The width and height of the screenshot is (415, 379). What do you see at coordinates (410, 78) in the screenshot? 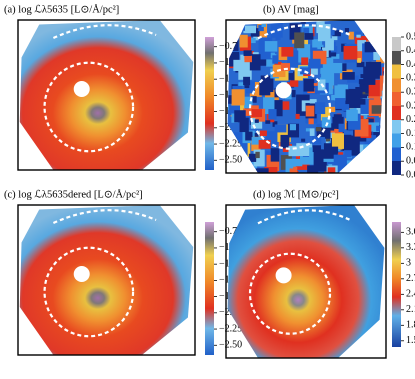
I see `colorbar-tick-label: 0.35` at bounding box center [410, 78].